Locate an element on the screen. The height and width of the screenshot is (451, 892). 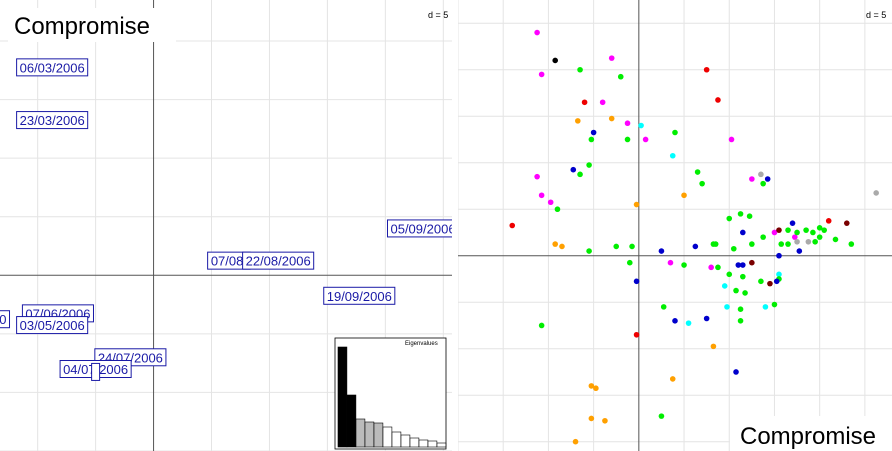
eigenvalues-inset: Eigenvalues is located at coordinates (390, 393).